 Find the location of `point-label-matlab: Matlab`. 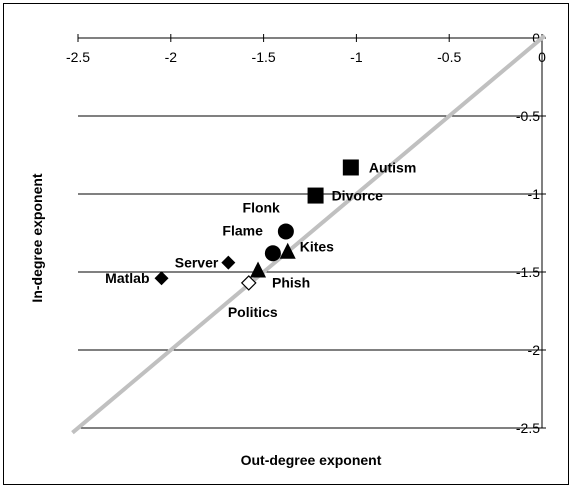

point-label-matlab: Matlab is located at coordinates (127, 278).